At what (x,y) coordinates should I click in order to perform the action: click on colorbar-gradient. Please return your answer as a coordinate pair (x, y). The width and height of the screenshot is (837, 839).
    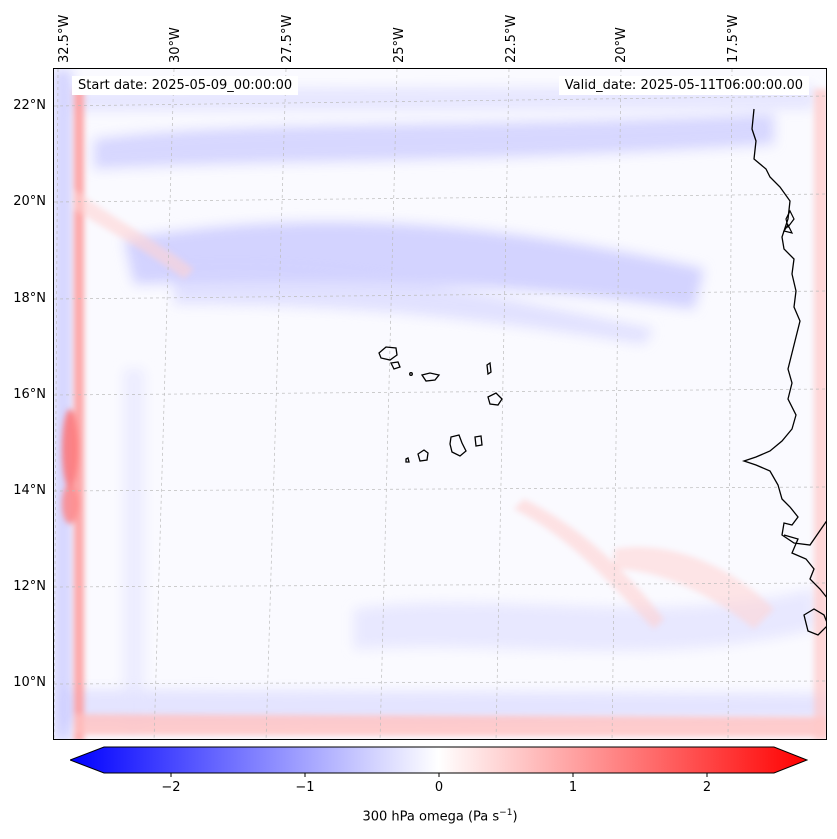
    Looking at the image, I should click on (438, 760).